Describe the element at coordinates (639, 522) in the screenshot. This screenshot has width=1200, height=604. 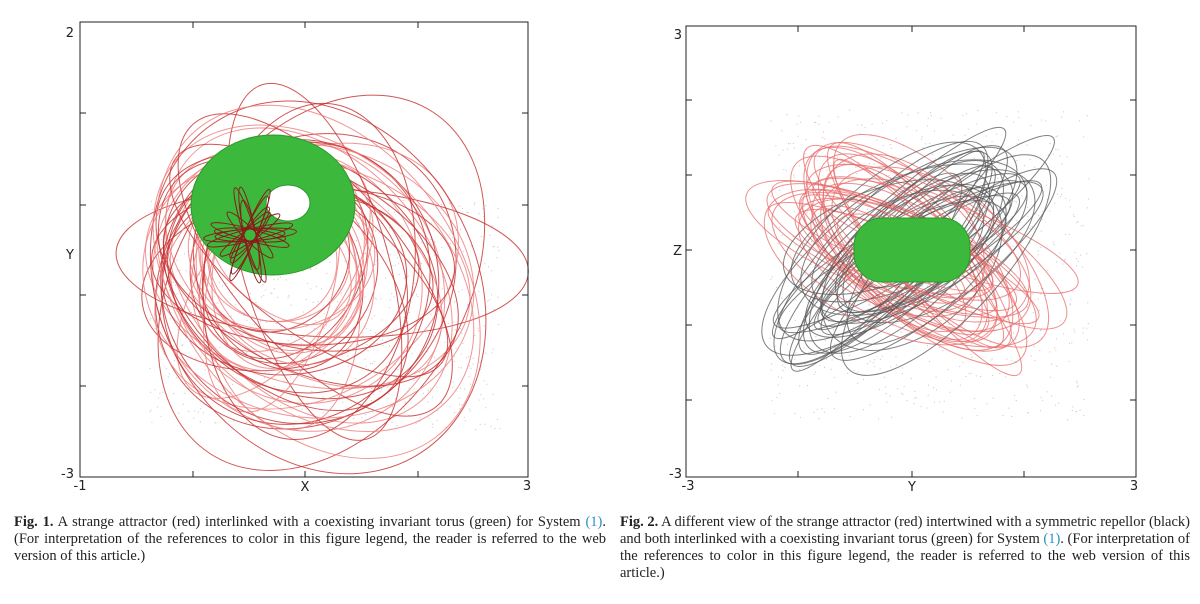
I see `caption-label: Fig. 2.` at that location.